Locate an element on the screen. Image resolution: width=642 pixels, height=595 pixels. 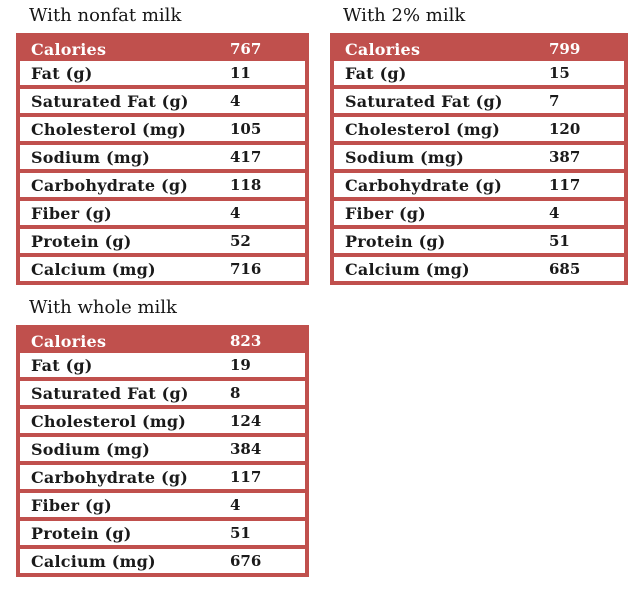
table-row: Calcium (mg) 676 is located at coordinates (162, 559).